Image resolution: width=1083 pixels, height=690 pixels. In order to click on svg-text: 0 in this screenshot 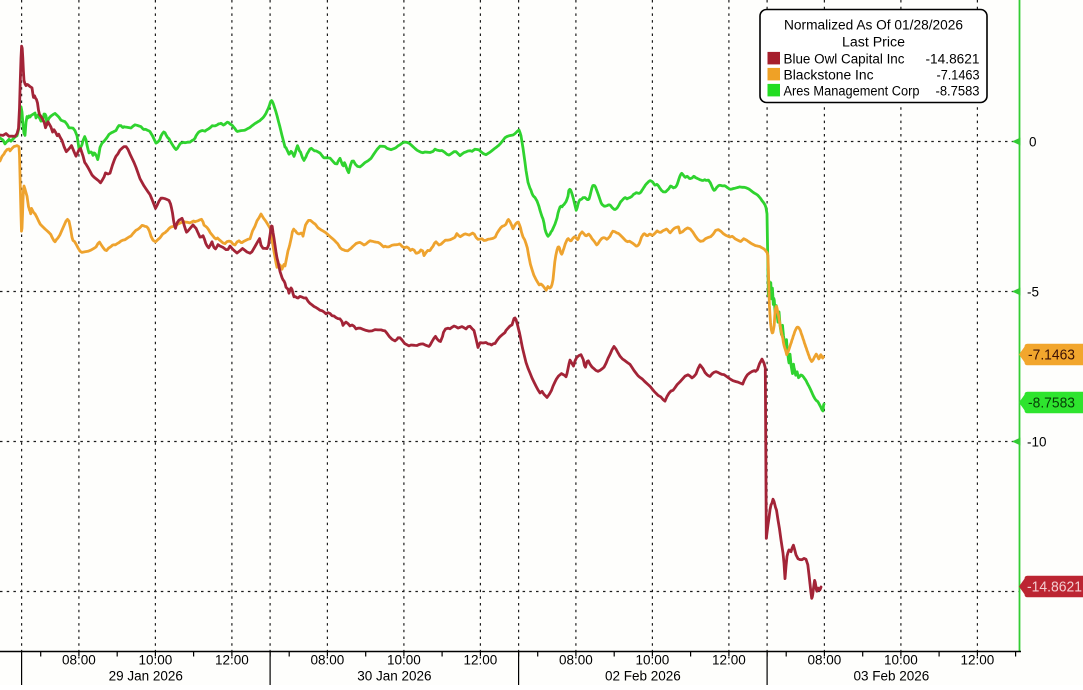, I will do `click(1033, 142)`.